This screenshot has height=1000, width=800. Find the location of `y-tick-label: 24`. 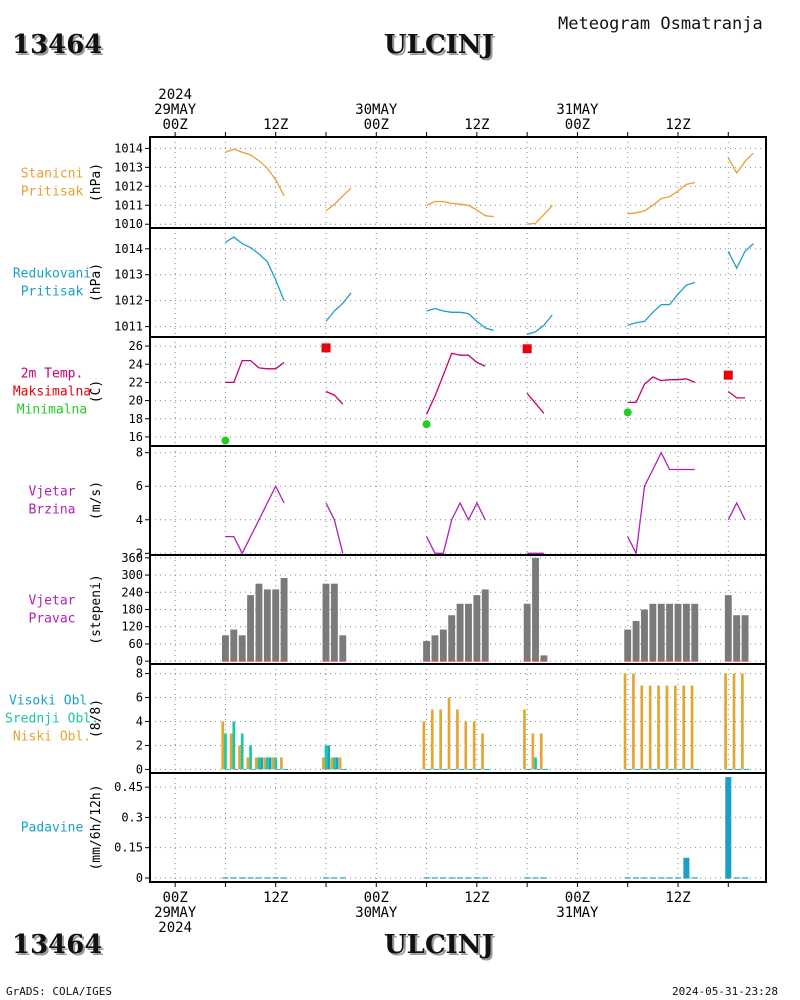

y-tick-label: 24 is located at coordinates (136, 364).